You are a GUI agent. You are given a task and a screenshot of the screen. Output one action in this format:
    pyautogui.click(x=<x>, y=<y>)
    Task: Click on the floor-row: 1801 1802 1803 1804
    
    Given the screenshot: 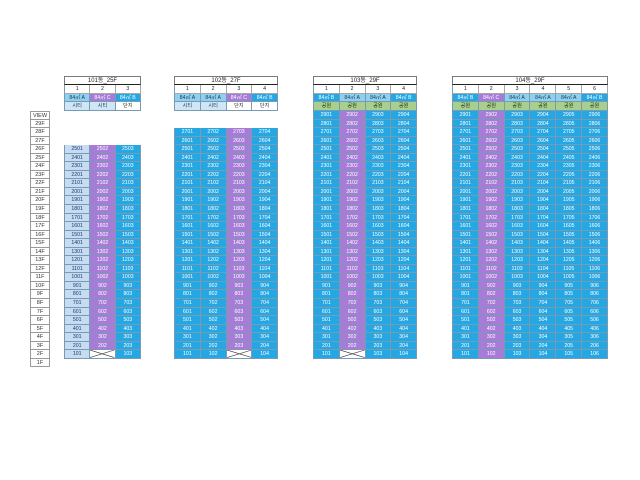 What is the action you would take?
    pyautogui.click(x=226, y=209)
    